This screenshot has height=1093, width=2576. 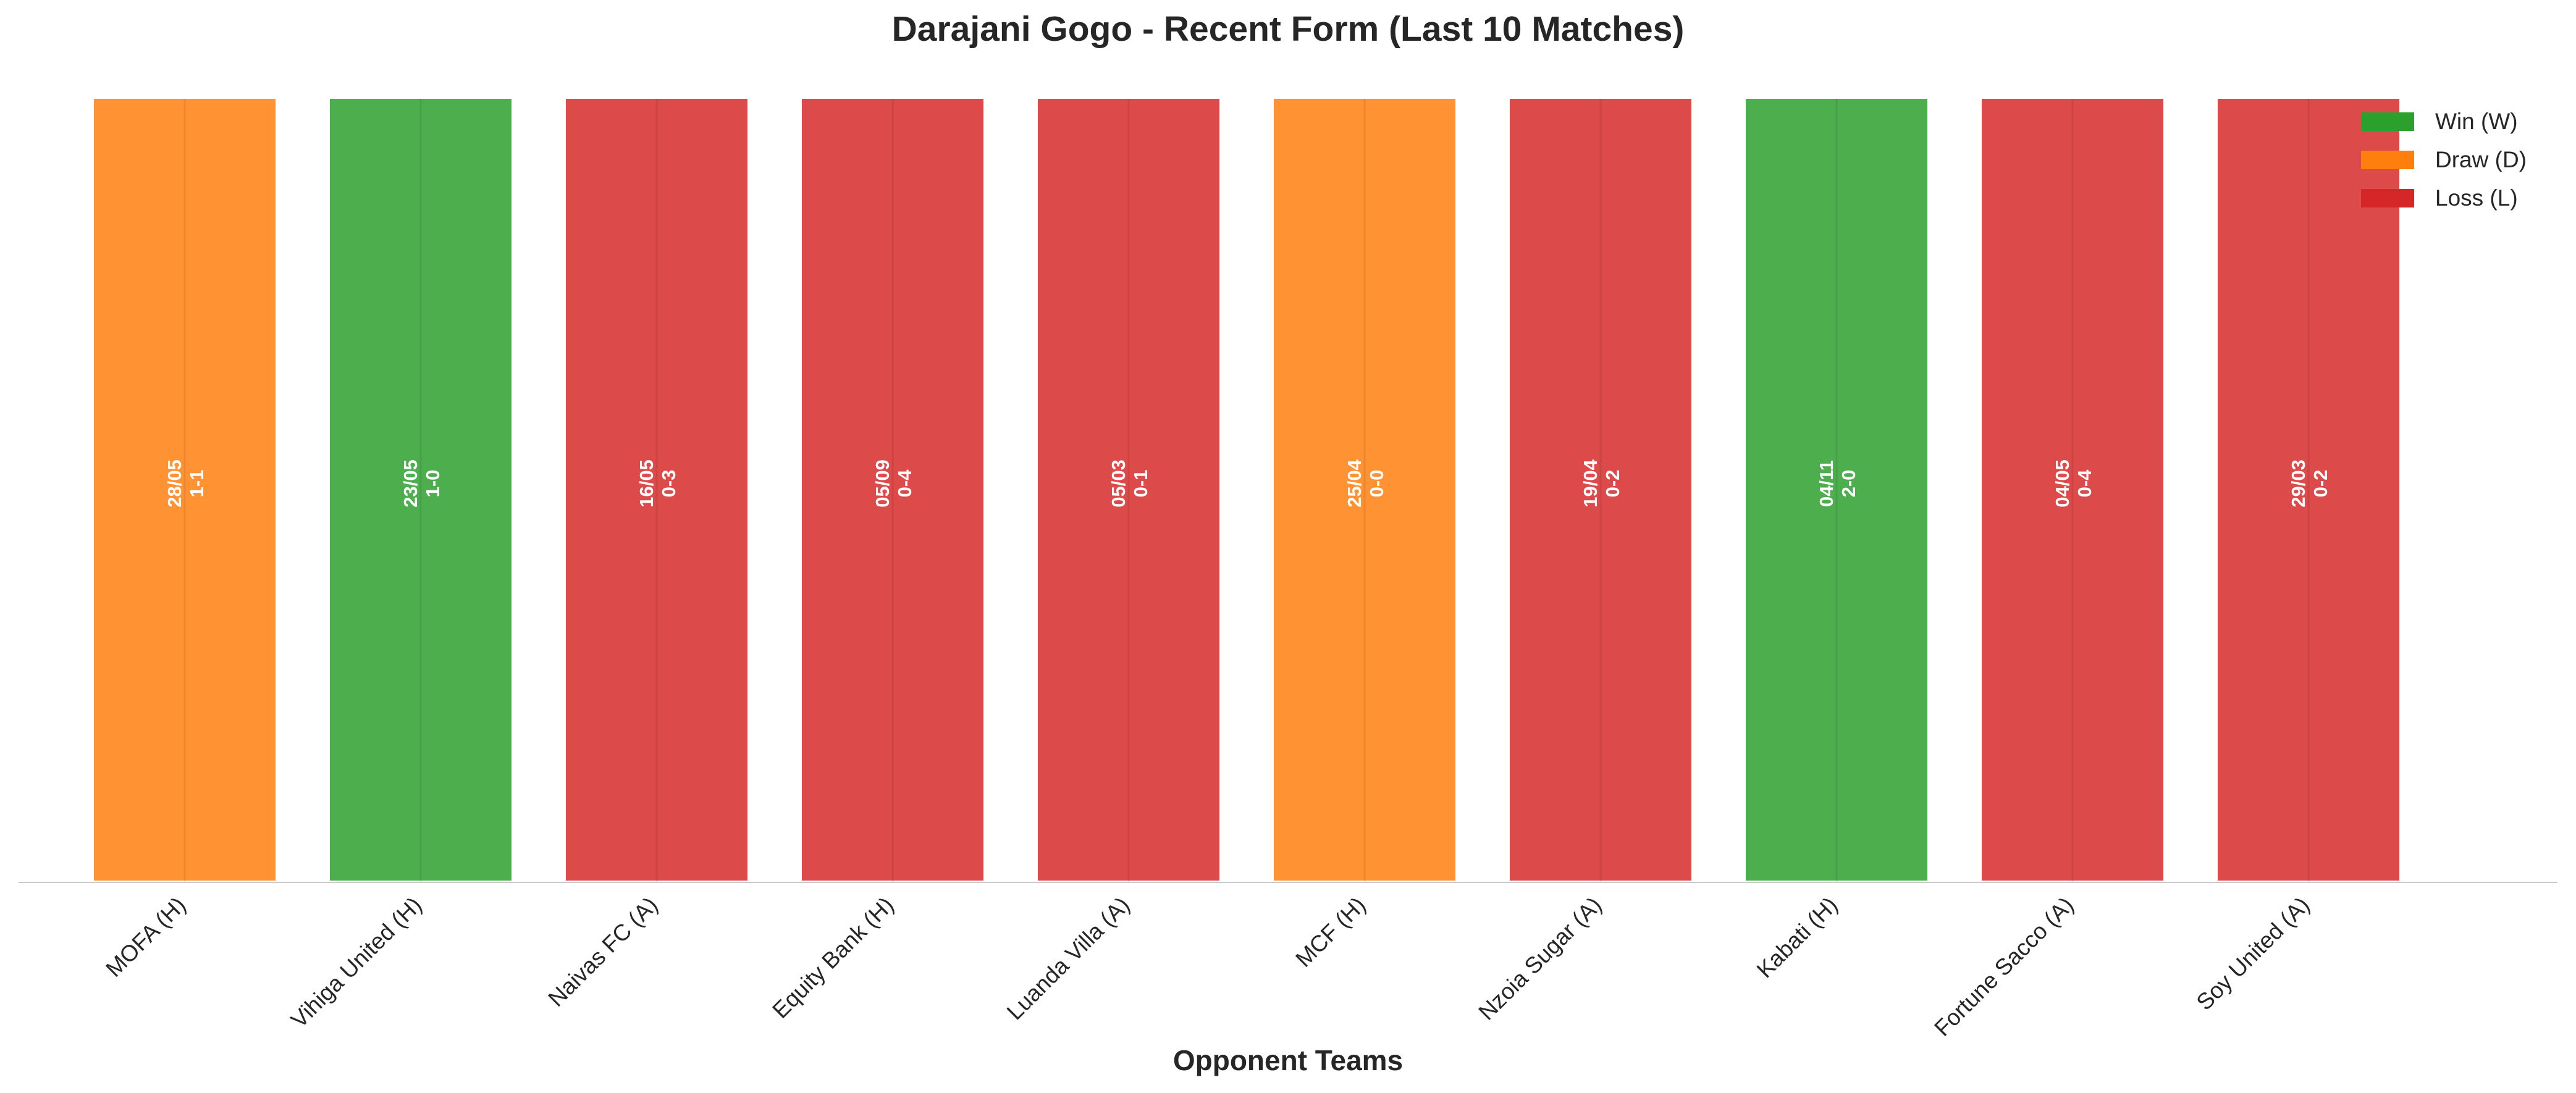 I want to click on bar-date-label: 25/04, so click(x=1354, y=483).